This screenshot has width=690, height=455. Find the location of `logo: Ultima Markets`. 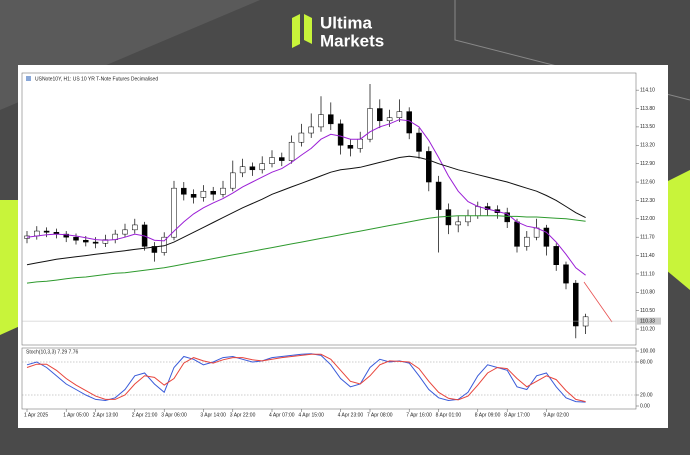

logo: Ultima Markets is located at coordinates (338, 31).